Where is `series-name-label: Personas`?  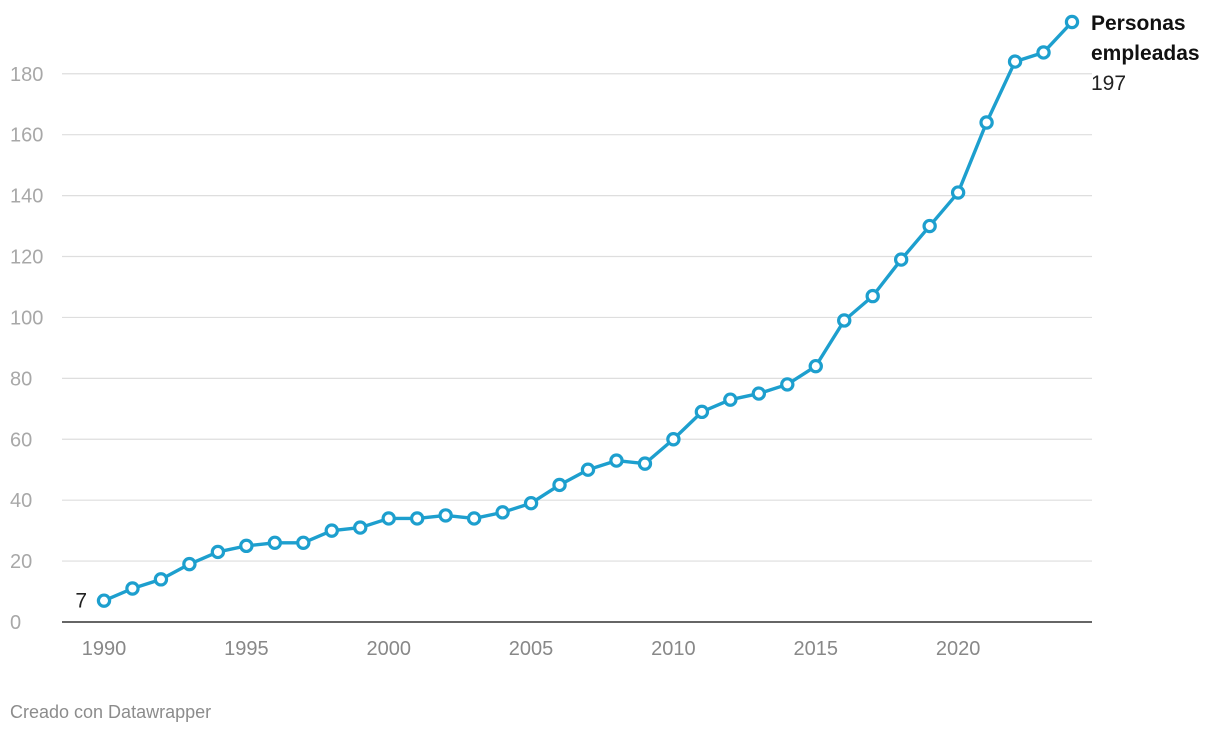 series-name-label: Personas is located at coordinates (1138, 23).